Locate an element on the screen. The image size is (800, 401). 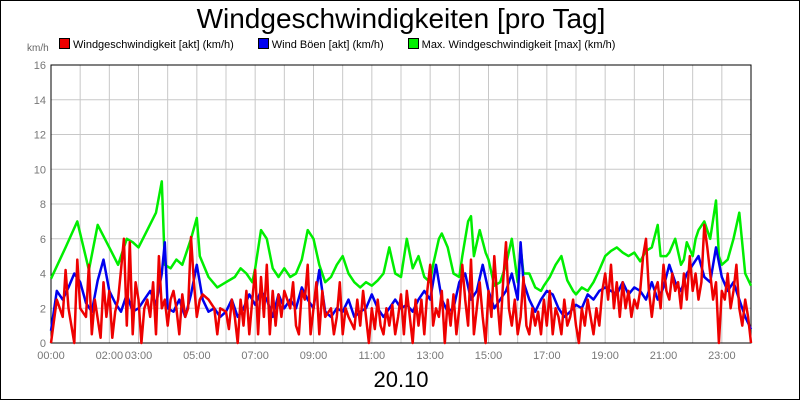
legend-label: Windgeschwindigkeit [akt] (km/h) is located at coordinates (153, 45).